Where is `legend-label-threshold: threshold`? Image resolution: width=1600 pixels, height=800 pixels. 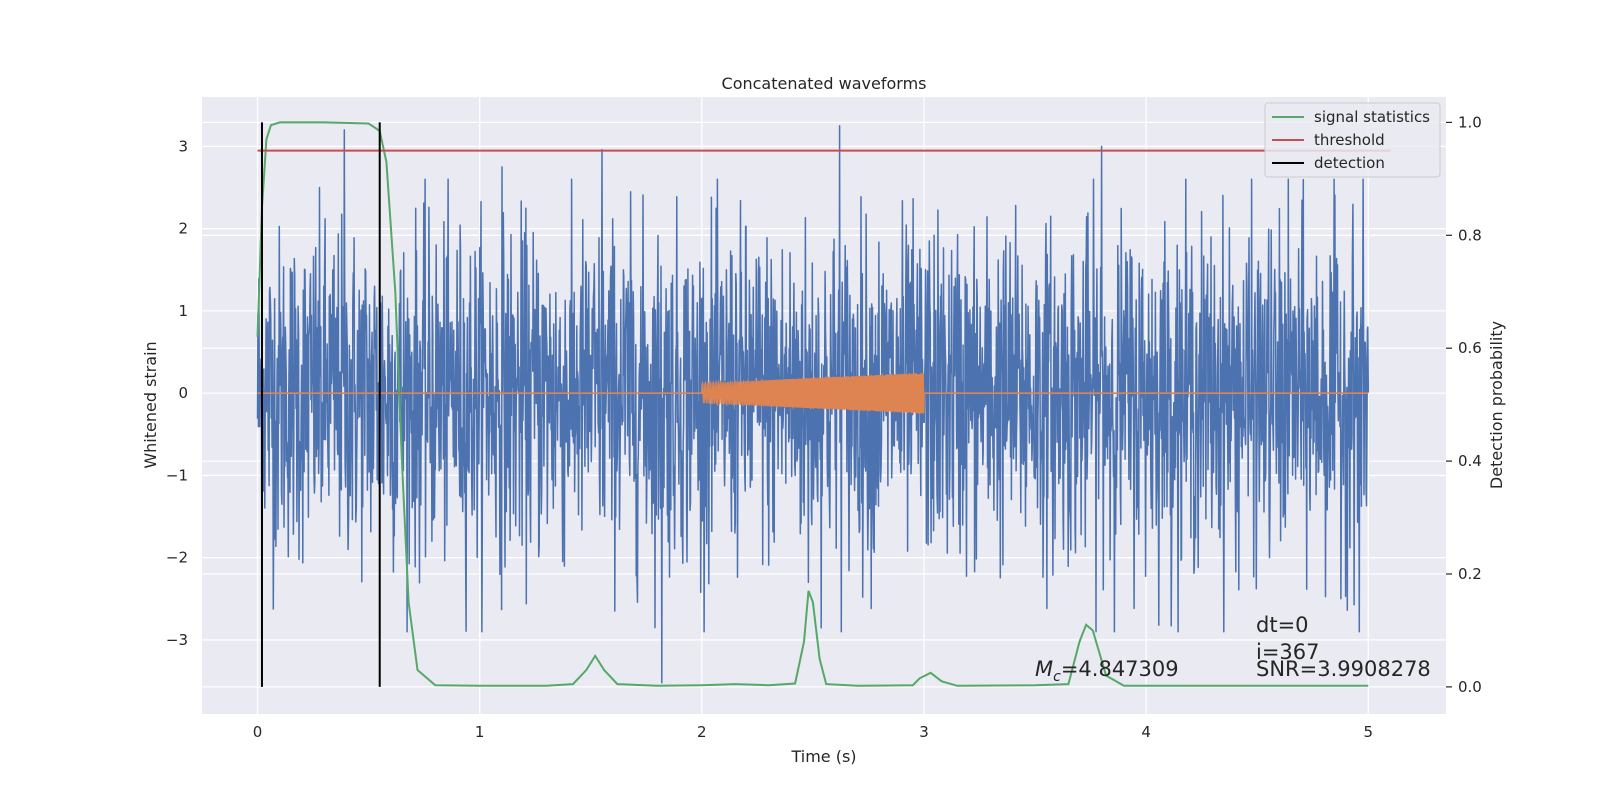
legend-label-threshold: threshold is located at coordinates (1349, 140).